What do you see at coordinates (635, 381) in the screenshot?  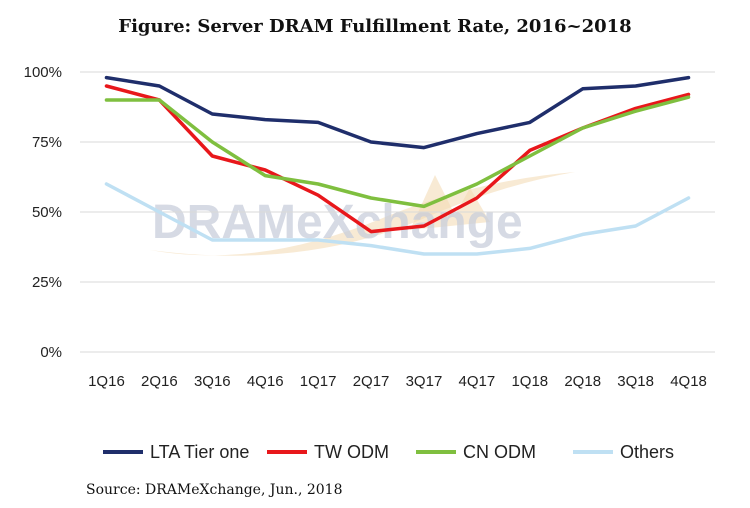 I see `x-tick-label: 3Q18` at bounding box center [635, 381].